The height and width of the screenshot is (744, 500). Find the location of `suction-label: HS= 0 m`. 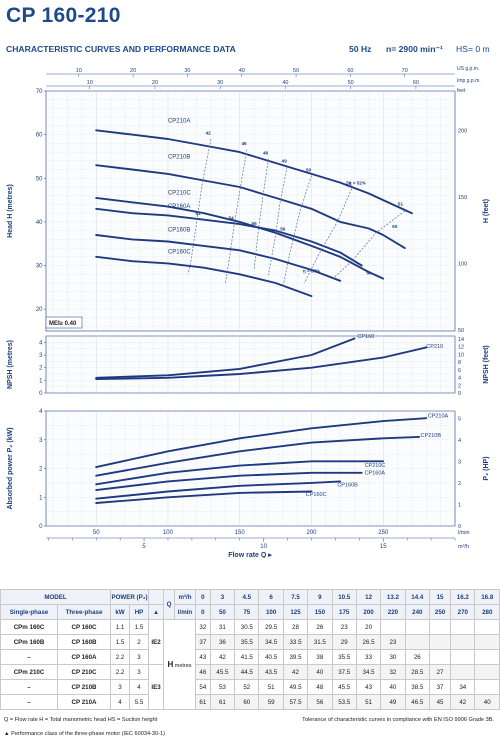

suction-label: HS= 0 m is located at coordinates (473, 49).